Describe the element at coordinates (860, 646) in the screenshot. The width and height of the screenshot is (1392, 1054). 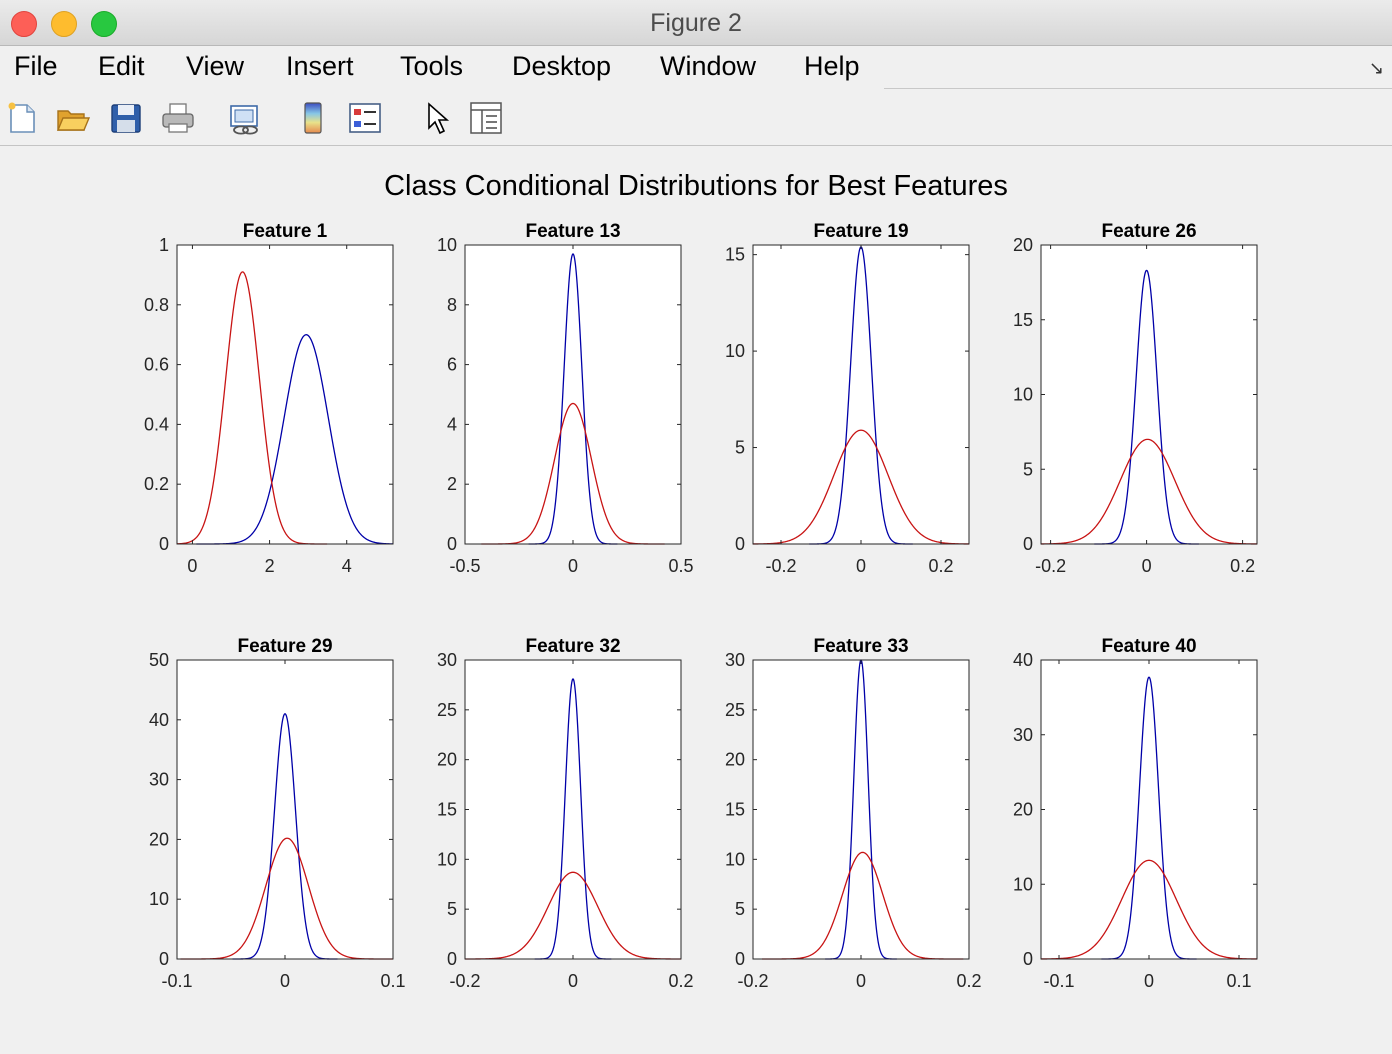
I see `subplot-title: Feature 33` at that location.